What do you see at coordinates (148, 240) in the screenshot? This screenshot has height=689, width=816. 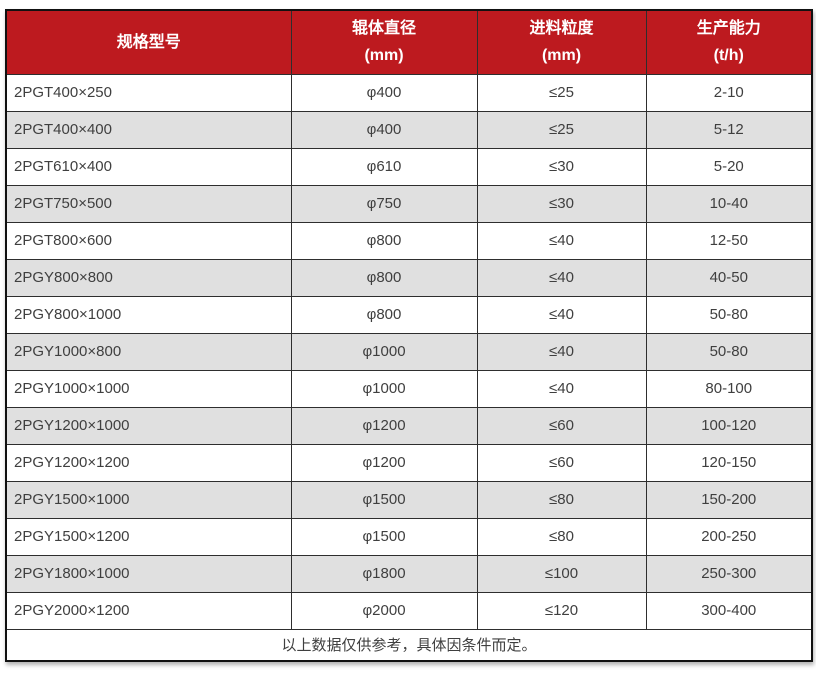 I see `model-cell: 2PGT800×600` at bounding box center [148, 240].